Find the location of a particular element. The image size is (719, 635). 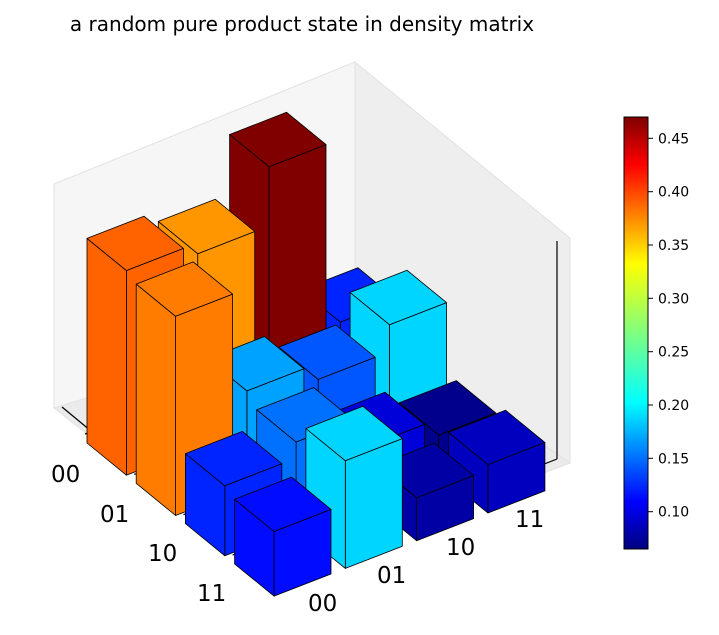

colorbar-tick-label: 0.10 is located at coordinates (673, 513).